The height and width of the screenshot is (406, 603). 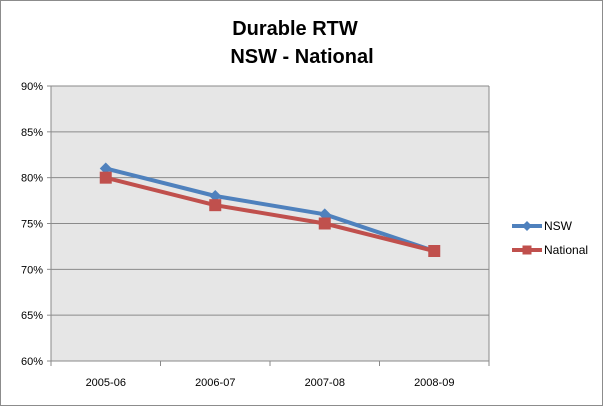 I want to click on series-national, so click(x=270, y=214).